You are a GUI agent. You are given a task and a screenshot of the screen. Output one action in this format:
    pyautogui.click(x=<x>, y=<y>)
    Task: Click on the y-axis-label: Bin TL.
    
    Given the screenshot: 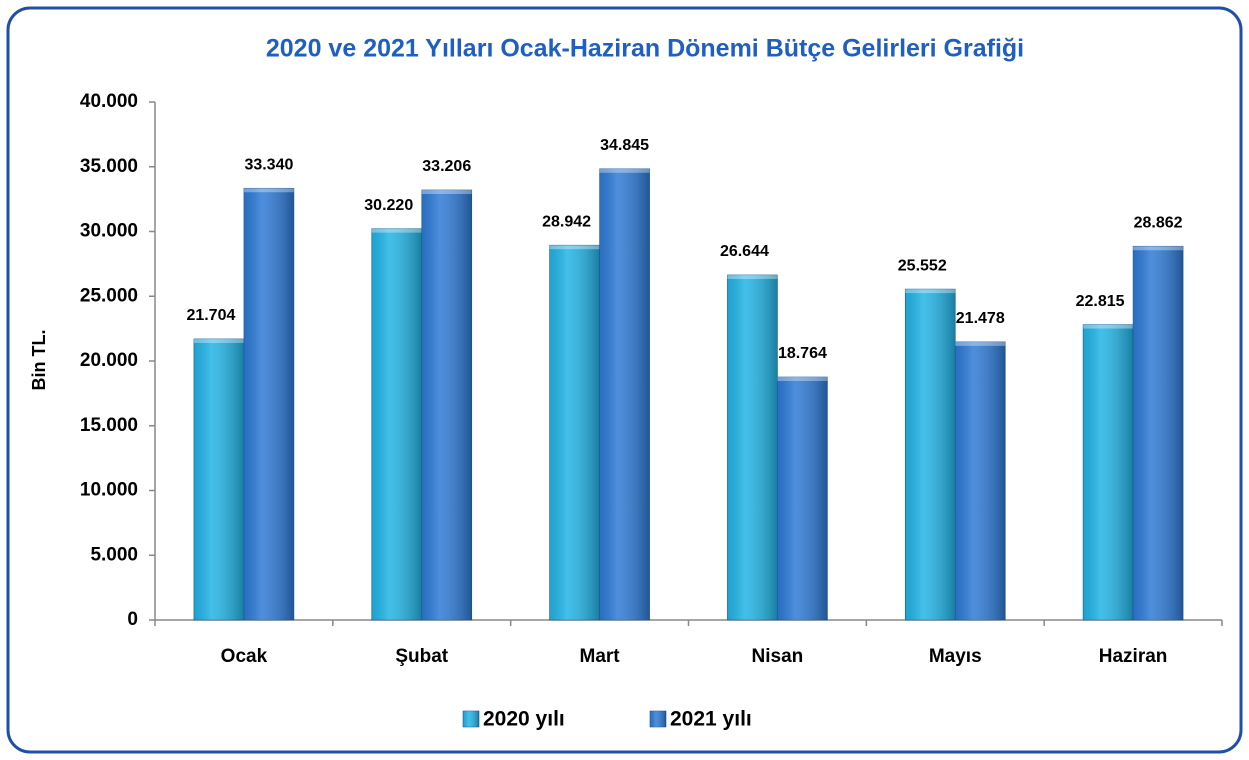 What is the action you would take?
    pyautogui.click(x=39, y=360)
    